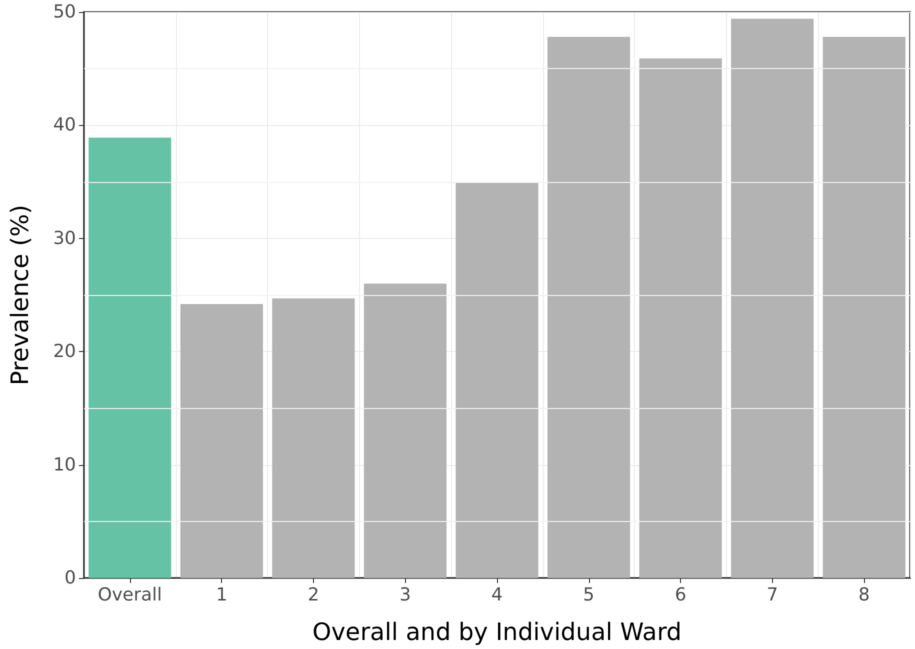 The image size is (915, 649). What do you see at coordinates (497, 595) in the screenshot?
I see `x-tick-label: 4` at bounding box center [497, 595].